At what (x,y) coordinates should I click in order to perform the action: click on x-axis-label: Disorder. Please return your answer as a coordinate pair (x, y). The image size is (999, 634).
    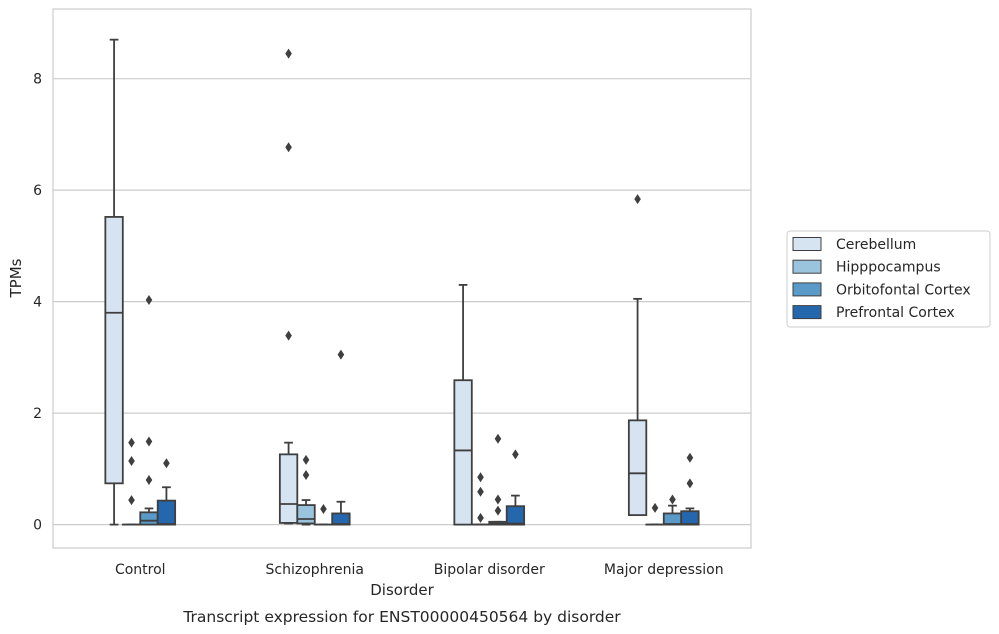
    Looking at the image, I should click on (402, 590).